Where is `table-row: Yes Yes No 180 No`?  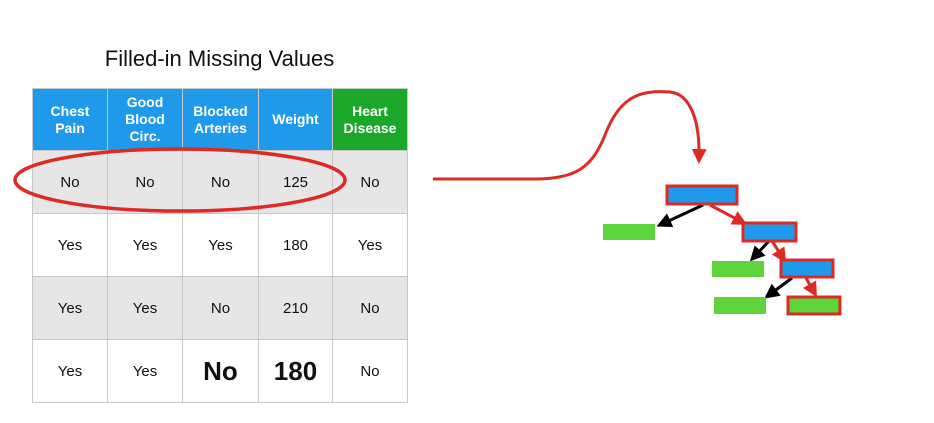
table-row: Yes Yes No 180 No is located at coordinates (220, 371).